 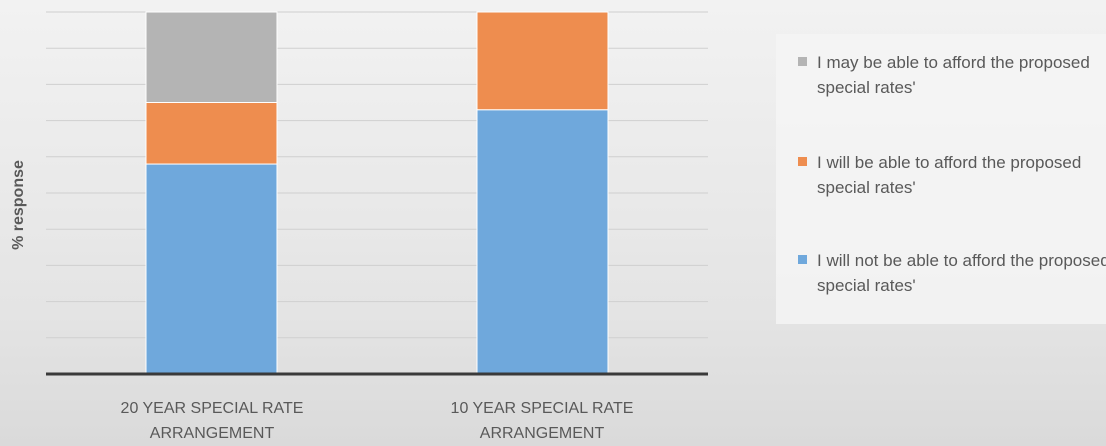 What do you see at coordinates (542, 421) in the screenshot?
I see `x-tick-label-1: 10 YEAR SPECIAL RATE ARRANGEMENT` at bounding box center [542, 421].